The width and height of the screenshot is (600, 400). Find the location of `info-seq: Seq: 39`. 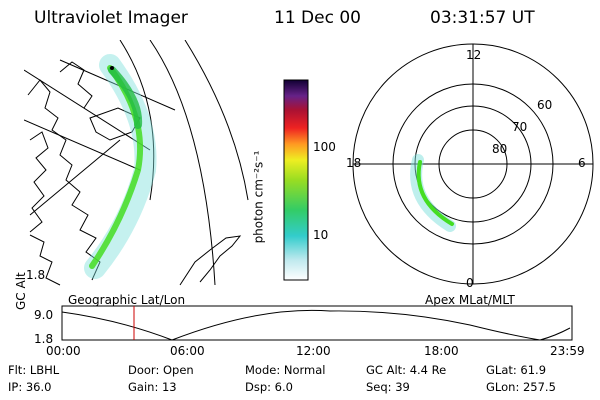

info-seq: Seq: 39 is located at coordinates (388, 387).